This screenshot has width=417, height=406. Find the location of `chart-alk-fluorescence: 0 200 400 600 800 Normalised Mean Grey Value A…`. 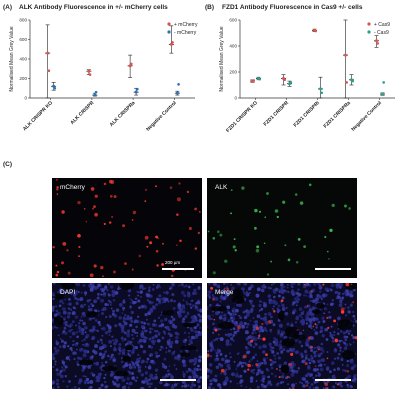

chart-alk-fluorescence: 0 200 400 600 800 Normalised Mean Grey Value A… is located at coordinates (103, 75).